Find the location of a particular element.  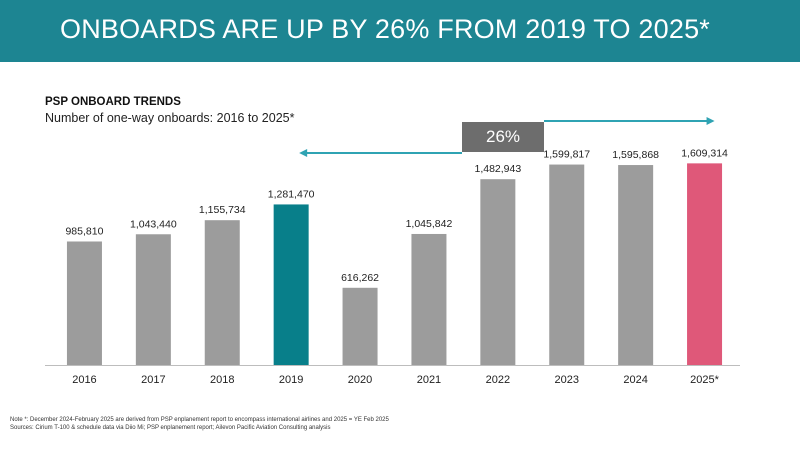

bar-2020 is located at coordinates (360, 326).